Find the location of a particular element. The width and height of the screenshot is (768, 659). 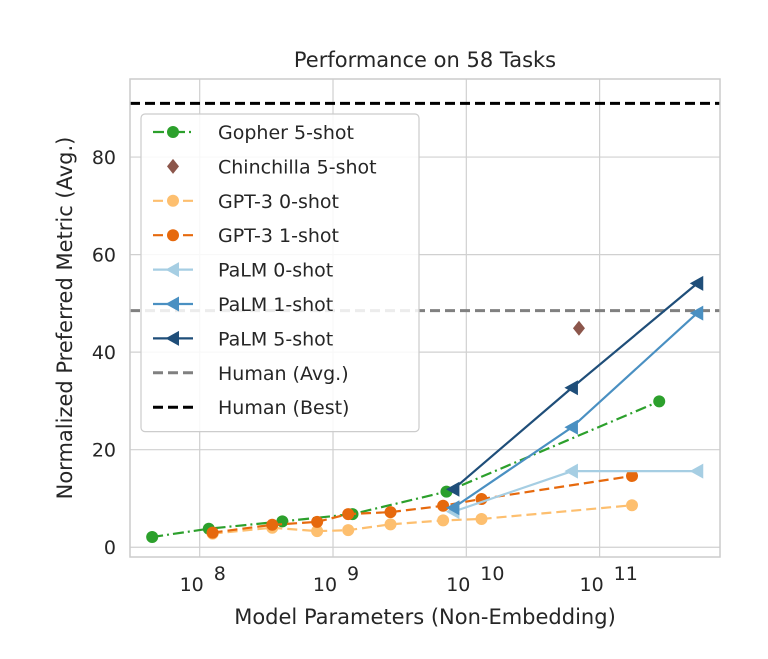

y-tick-label: 80 is located at coordinates (104, 158).